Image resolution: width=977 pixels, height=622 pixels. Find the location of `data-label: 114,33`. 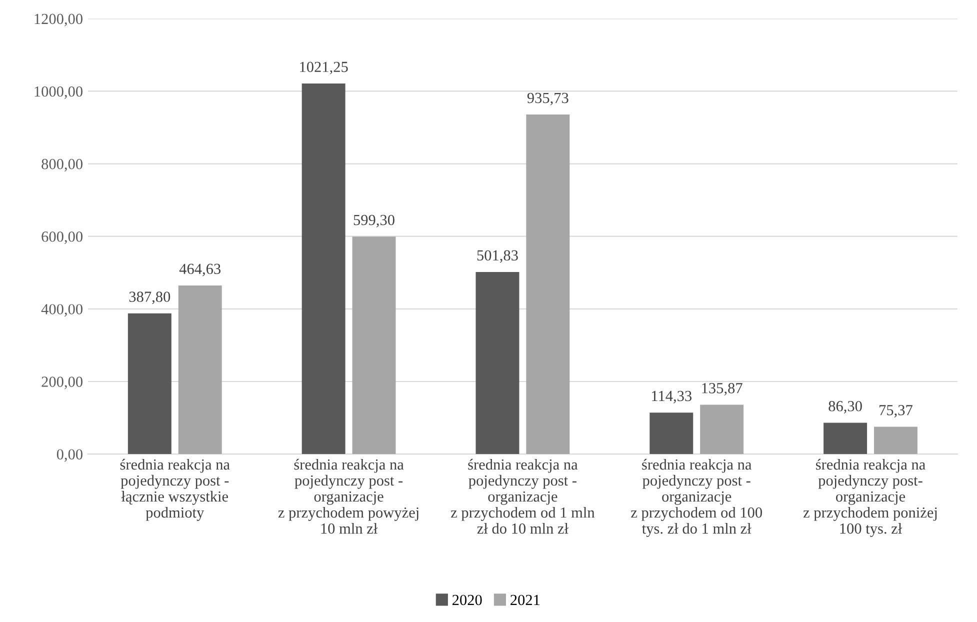

data-label: 114,33 is located at coordinates (672, 397).